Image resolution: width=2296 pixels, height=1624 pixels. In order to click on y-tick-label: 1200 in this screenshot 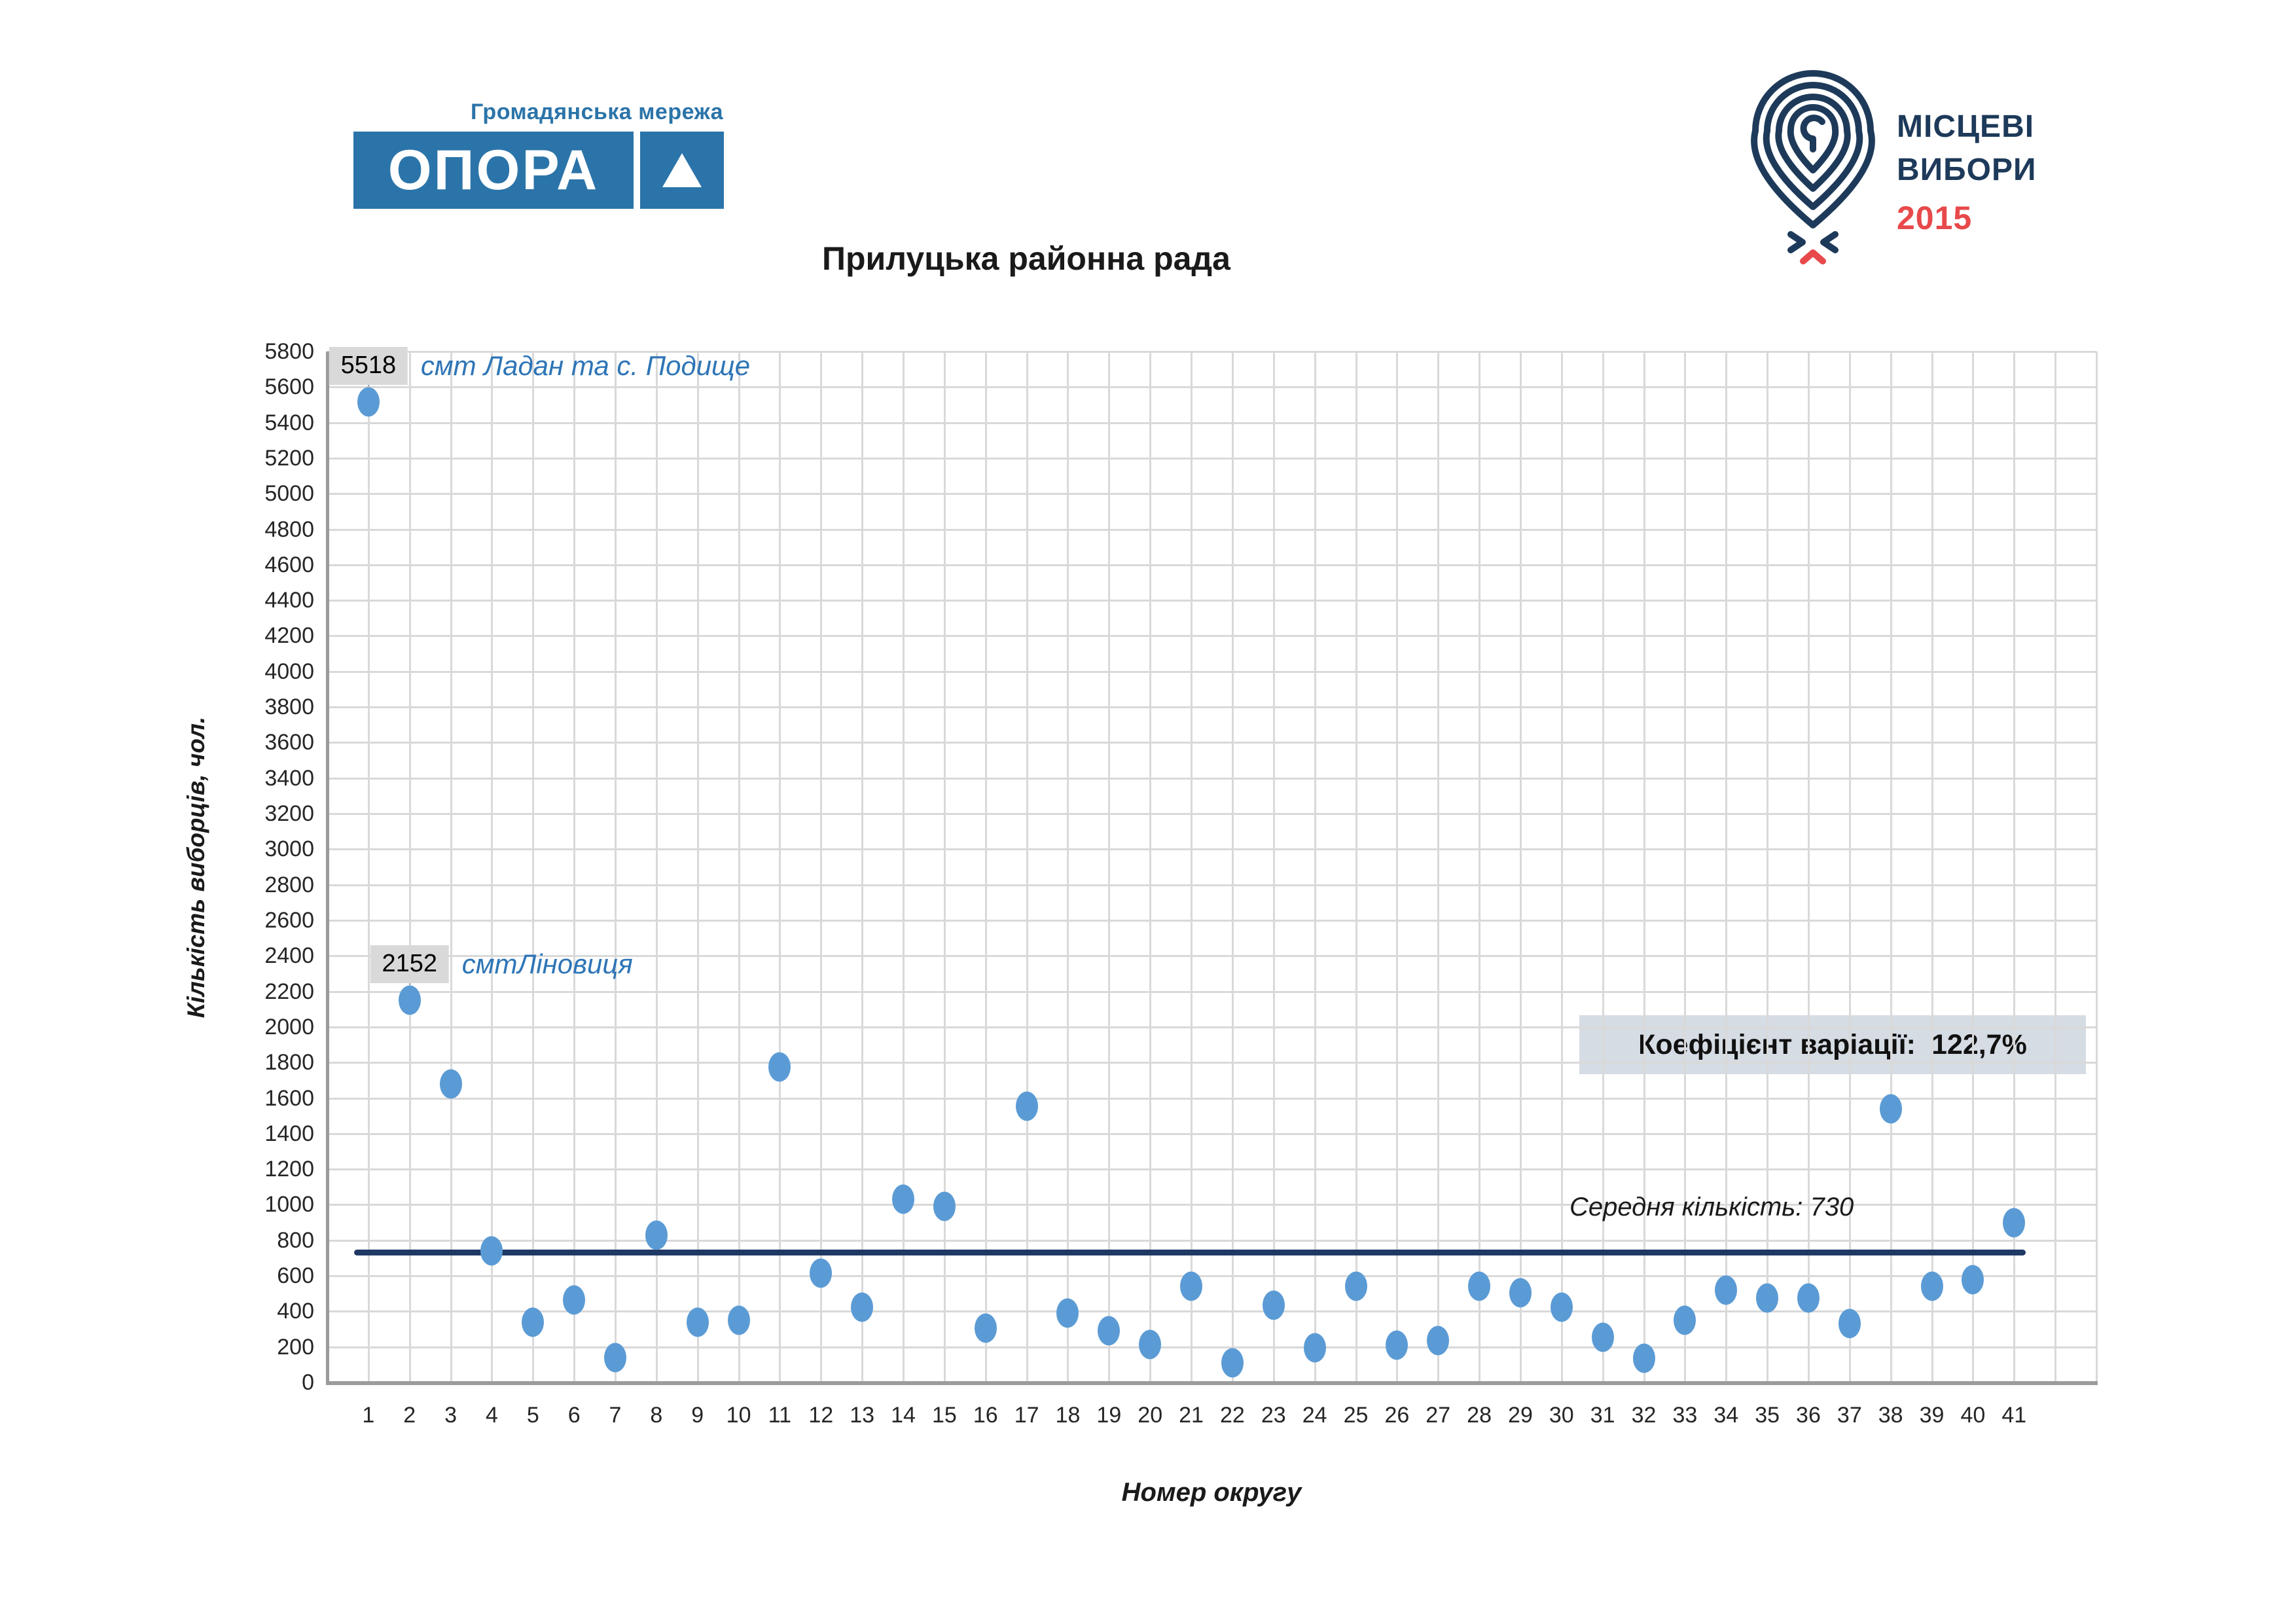, I will do `click(289, 1169)`.